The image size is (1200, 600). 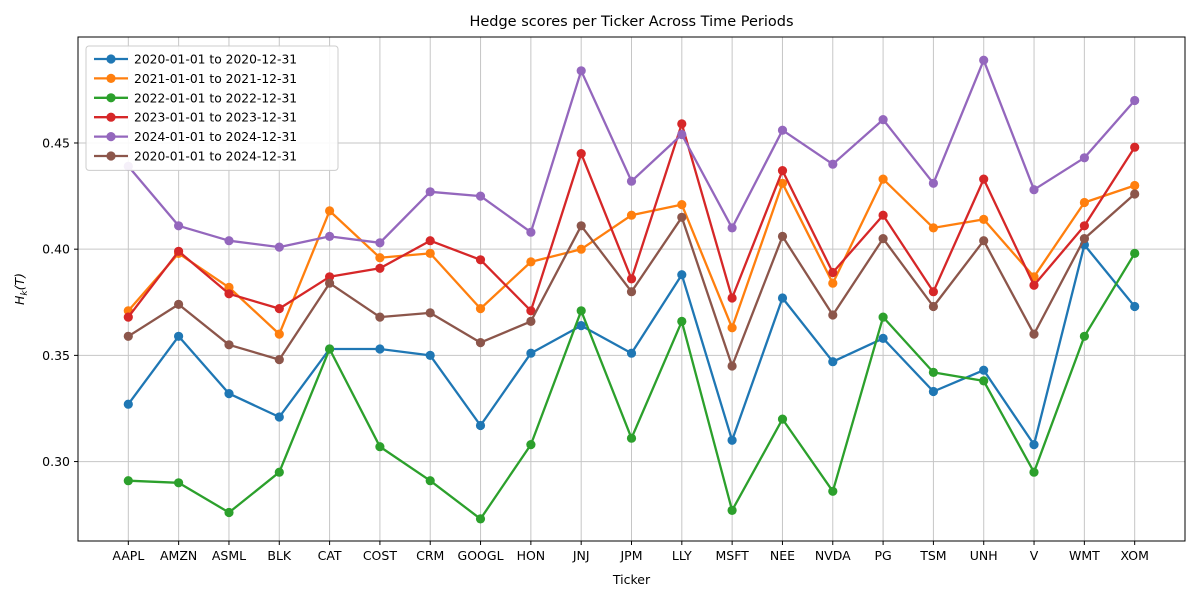 What do you see at coordinates (630, 555) in the screenshot?
I see `x-tick-label: JPM` at bounding box center [630, 555].